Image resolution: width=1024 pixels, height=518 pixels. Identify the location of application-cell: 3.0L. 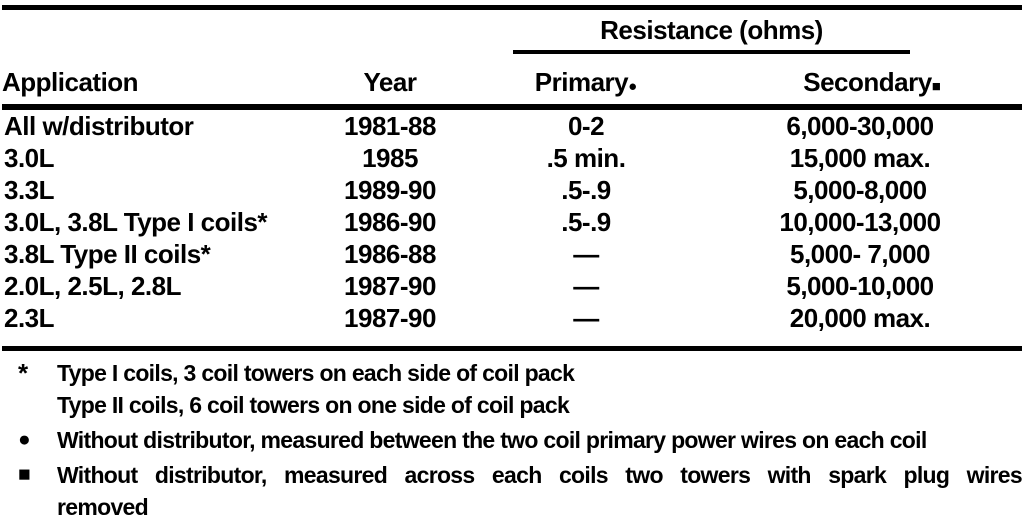
(29, 158).